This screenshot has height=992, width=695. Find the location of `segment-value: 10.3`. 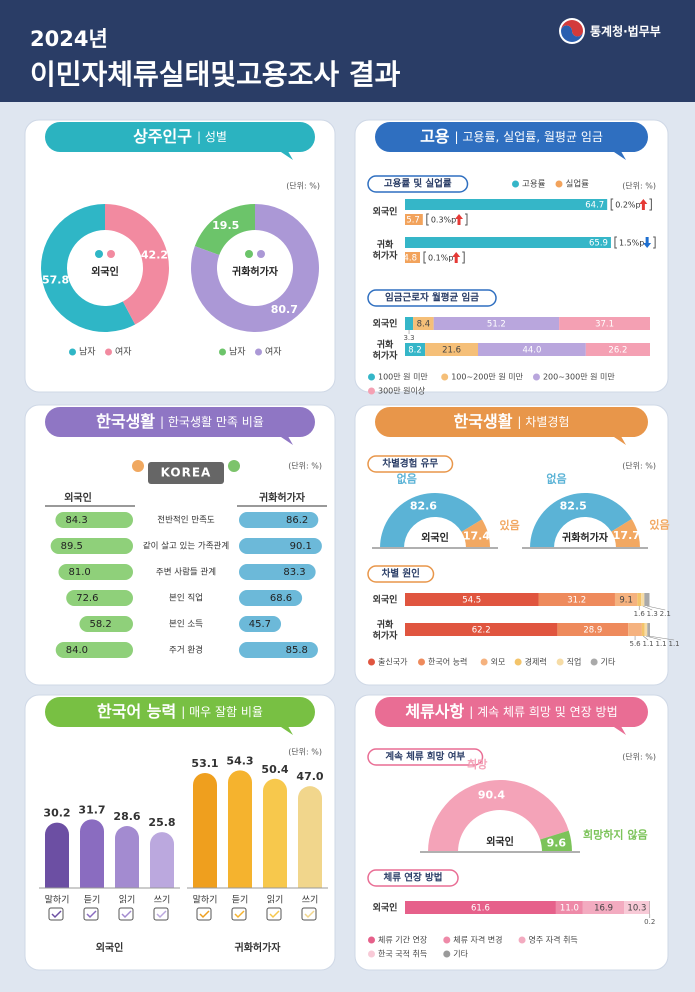

segment-value: 10.3 is located at coordinates (636, 909).